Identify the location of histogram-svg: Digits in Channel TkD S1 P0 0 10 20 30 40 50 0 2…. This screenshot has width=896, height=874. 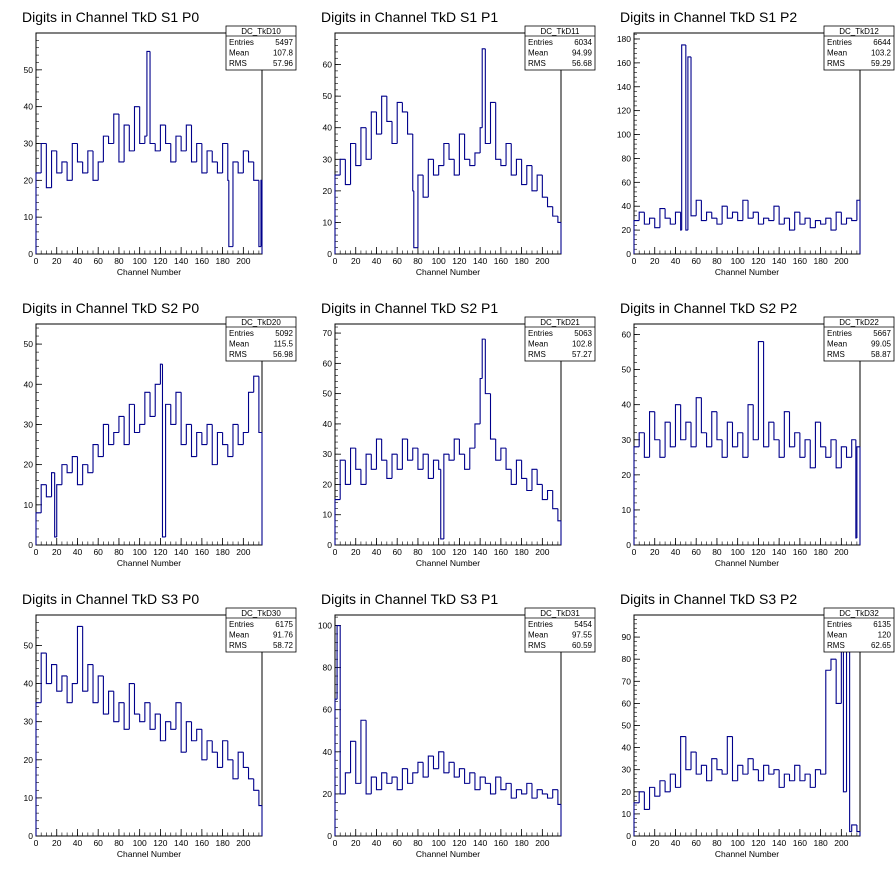
(159, 143).